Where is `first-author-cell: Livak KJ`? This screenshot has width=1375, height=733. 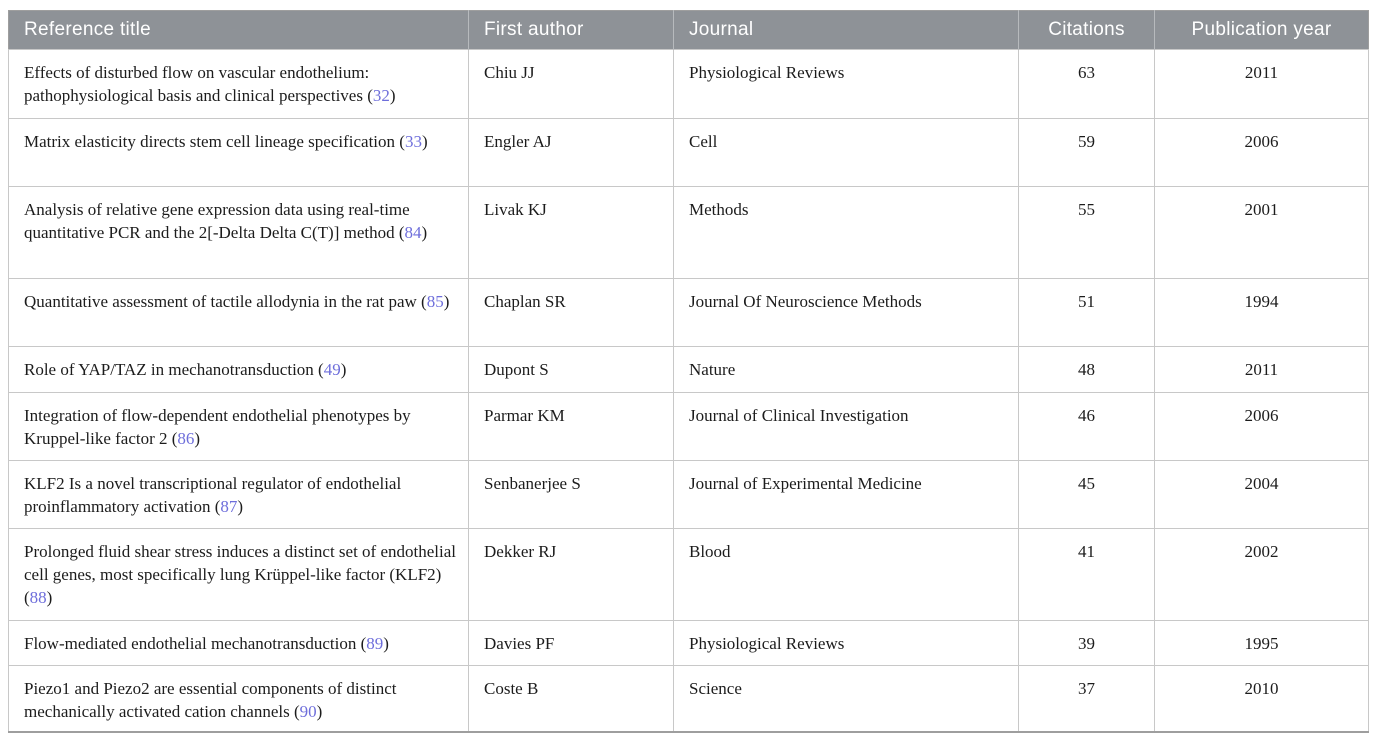 first-author-cell: Livak KJ is located at coordinates (571, 232).